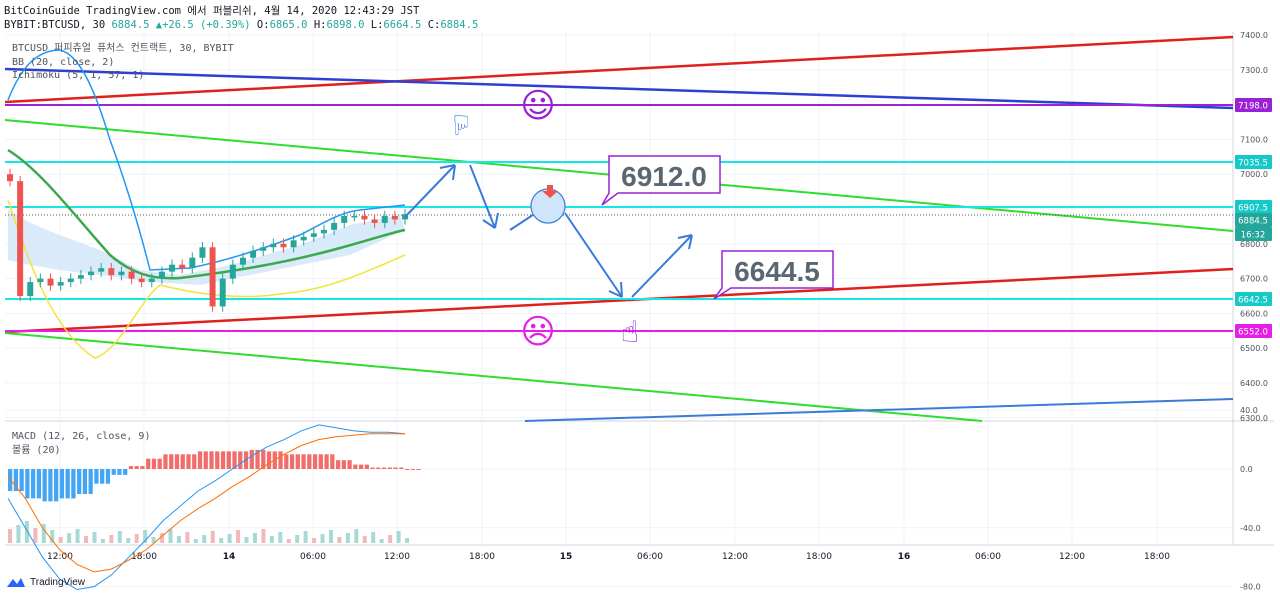 The width and height of the screenshot is (1280, 594). What do you see at coordinates (879, 410) in the screenshot?
I see `blue-trendline-lower` at bounding box center [879, 410].